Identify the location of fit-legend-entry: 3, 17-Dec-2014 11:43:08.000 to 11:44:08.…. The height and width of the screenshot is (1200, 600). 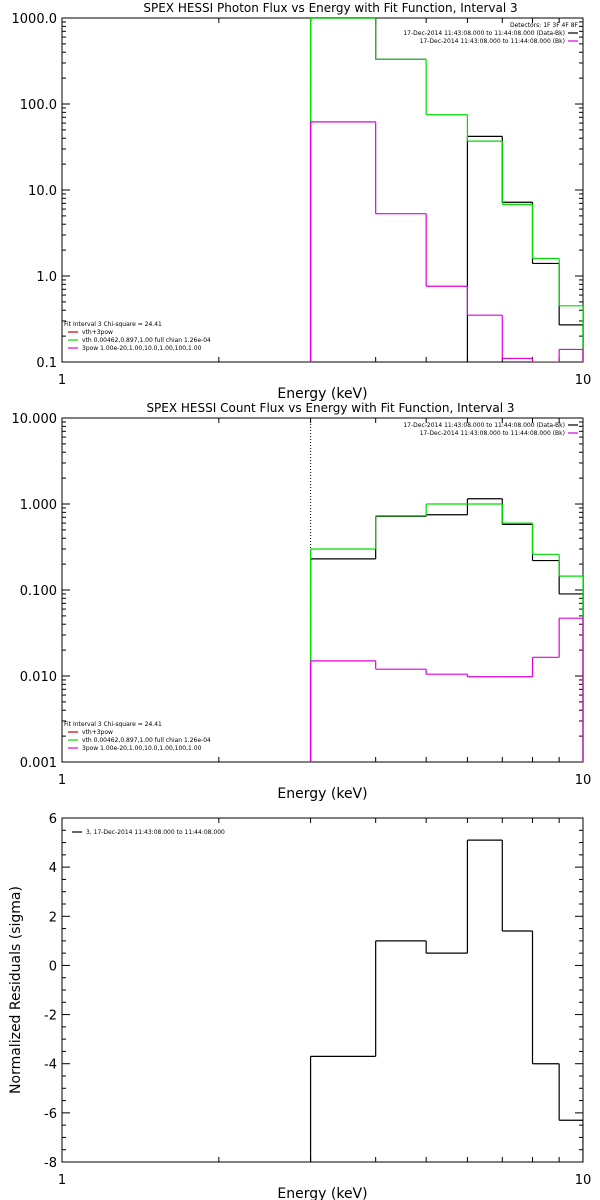
(155, 832).